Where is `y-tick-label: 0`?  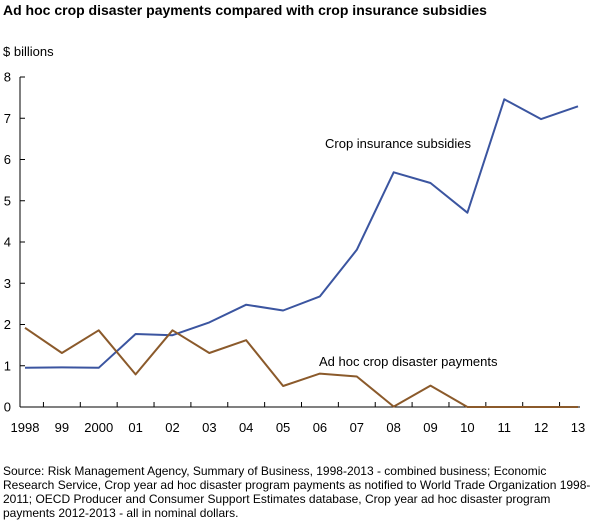
y-tick-label: 0 is located at coordinates (7, 407).